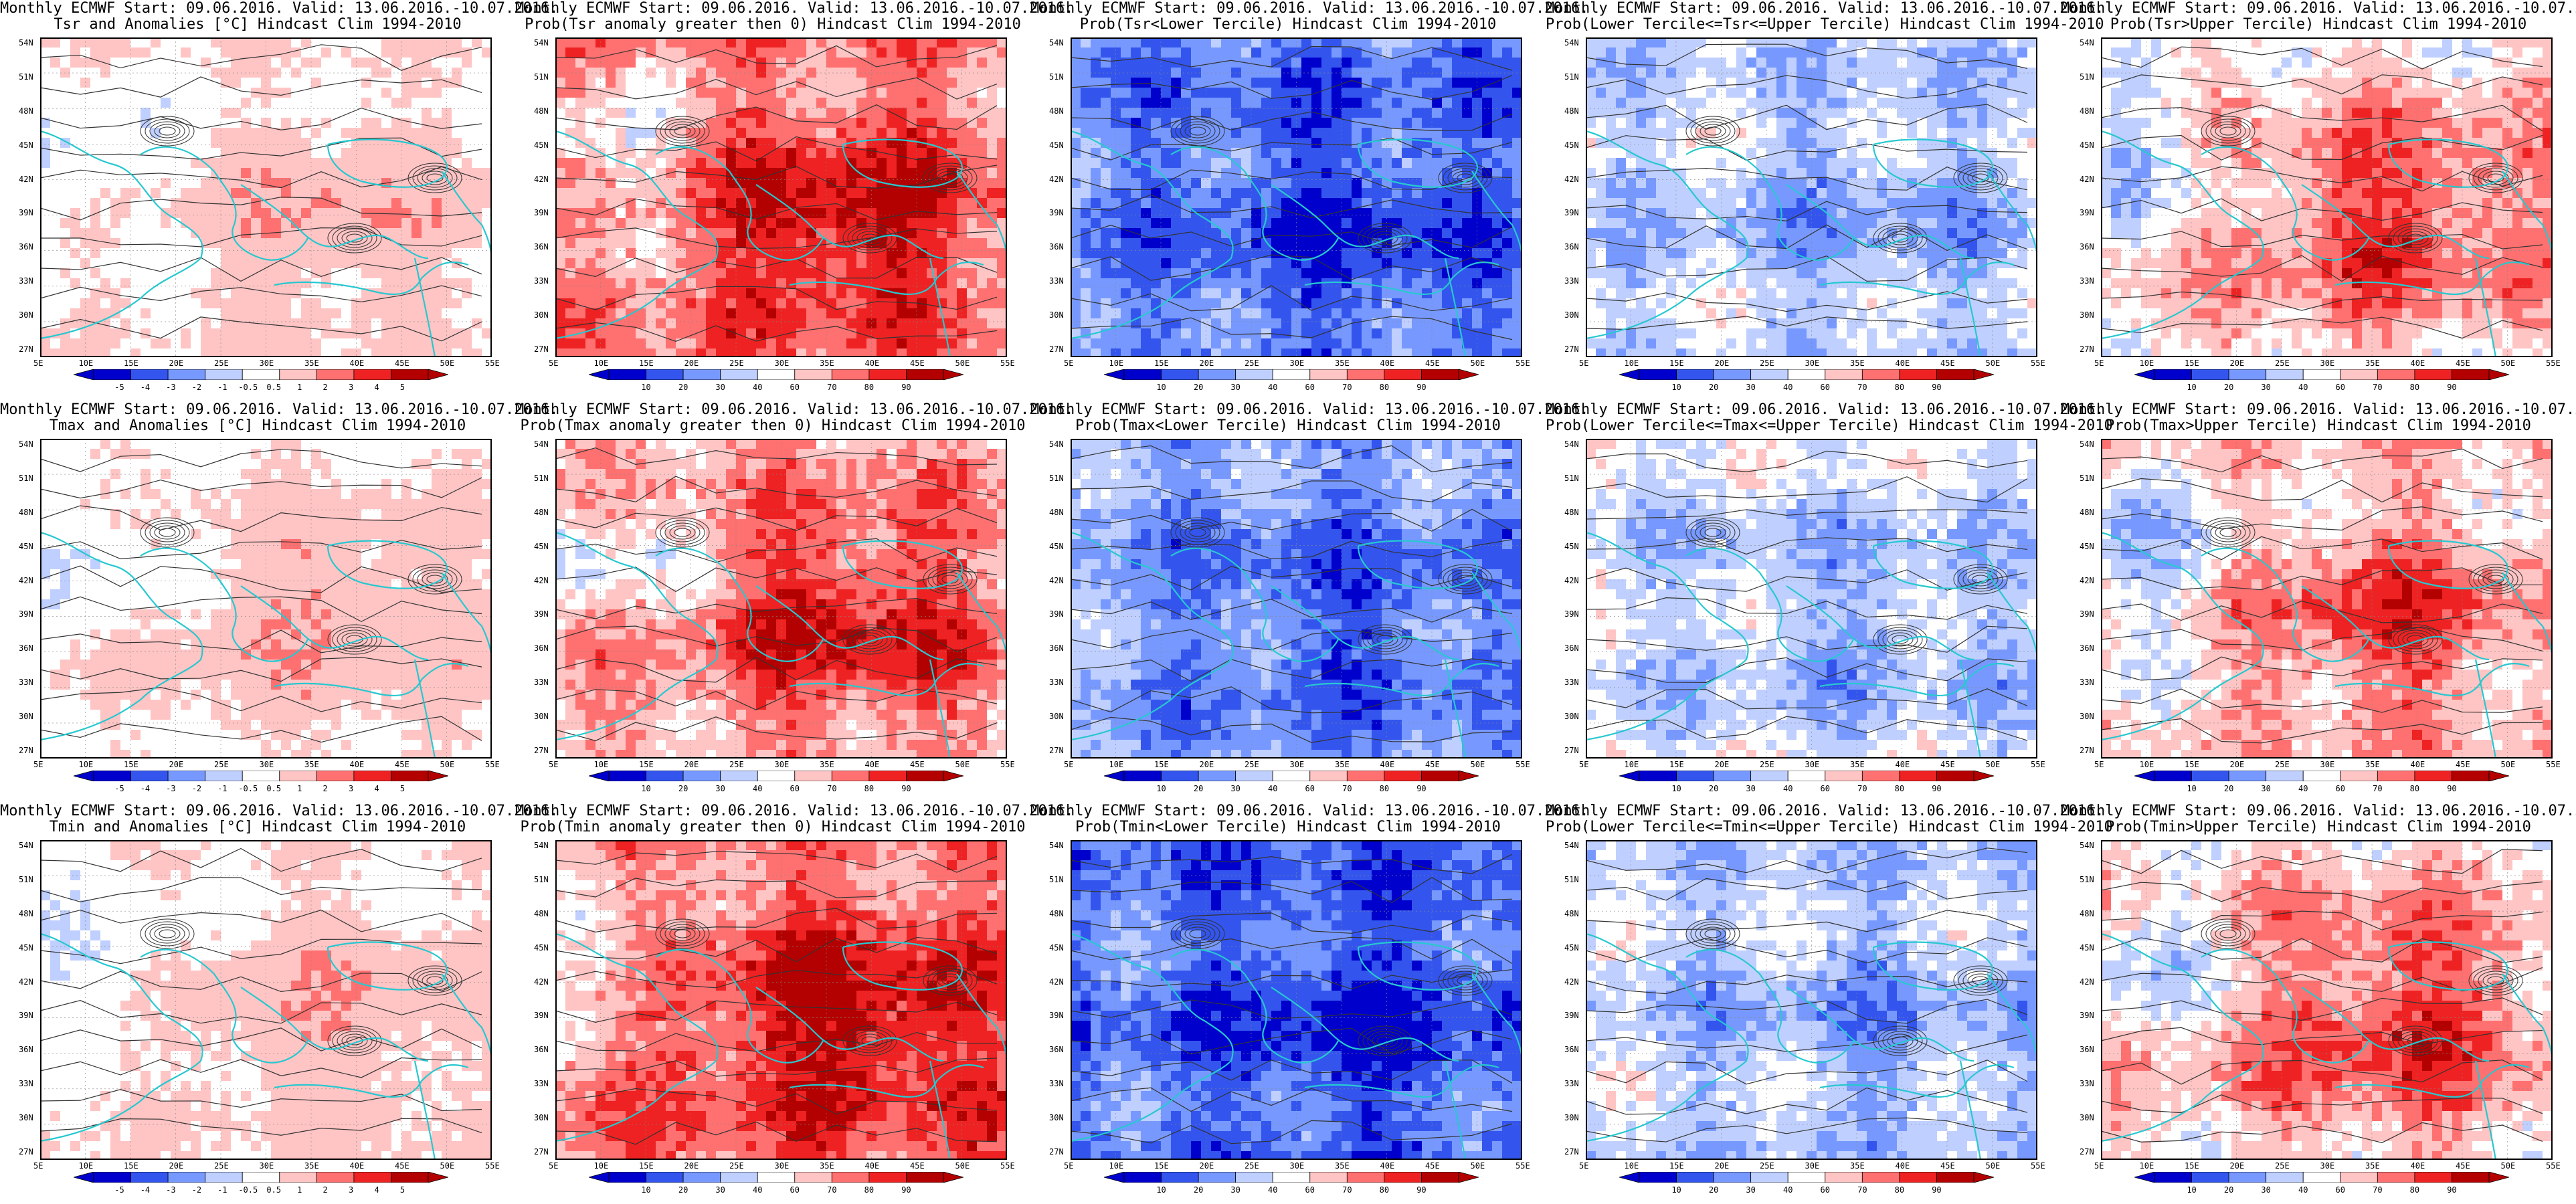 The height and width of the screenshot is (1204, 2576). What do you see at coordinates (248, 387) in the screenshot?
I see `colorbar-tick-label: -0.5` at bounding box center [248, 387].